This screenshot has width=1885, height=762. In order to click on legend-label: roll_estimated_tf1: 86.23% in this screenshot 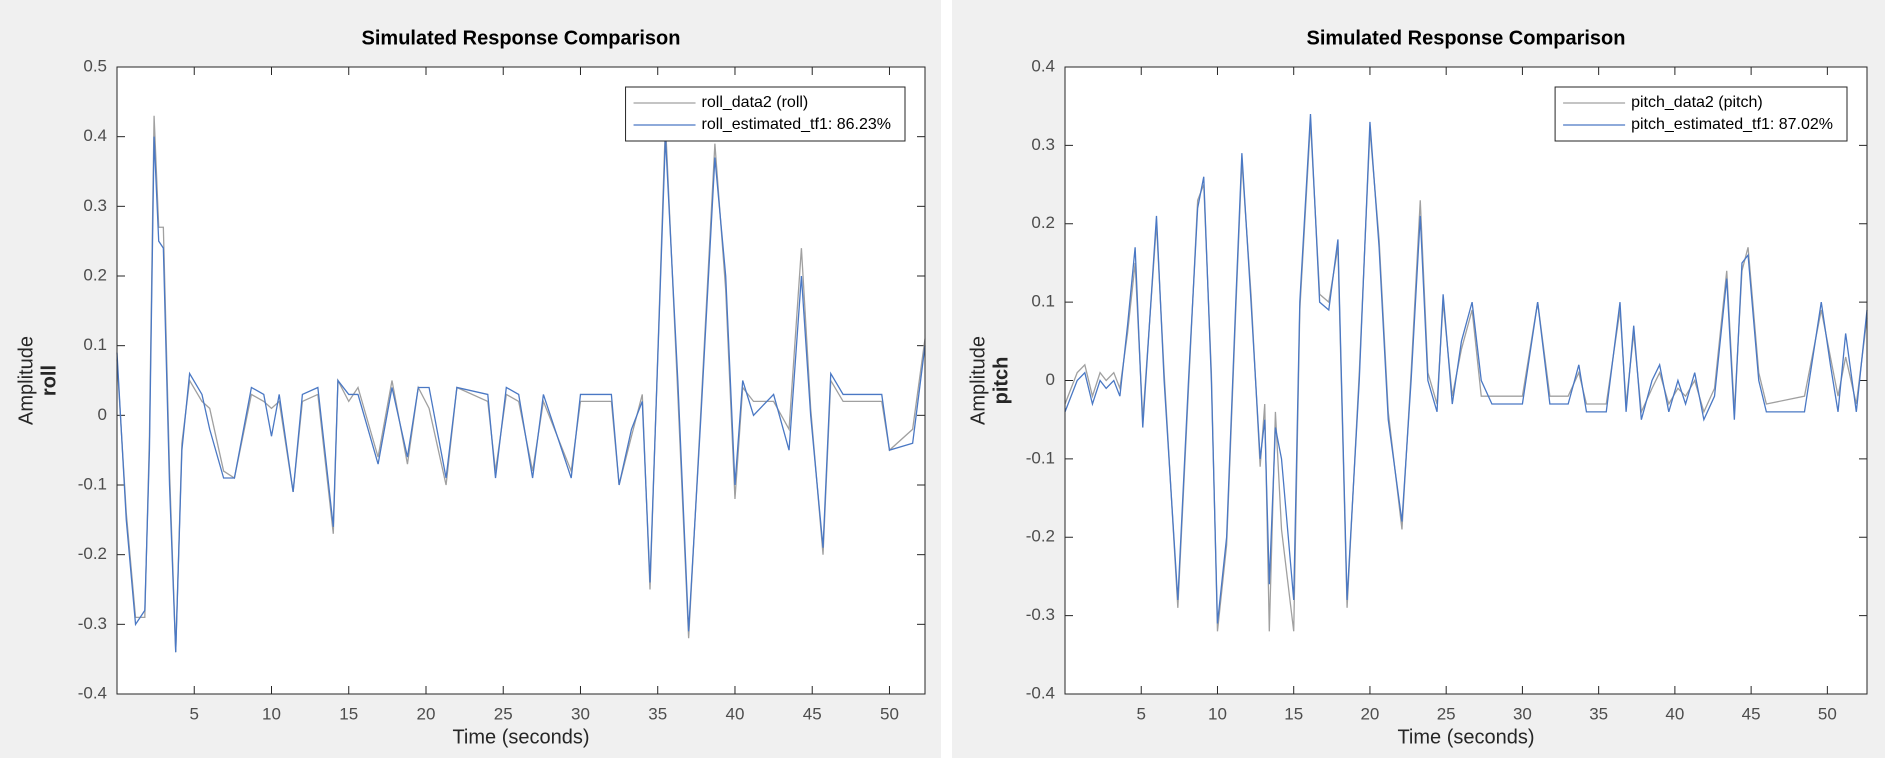, I will do `click(796, 124)`.